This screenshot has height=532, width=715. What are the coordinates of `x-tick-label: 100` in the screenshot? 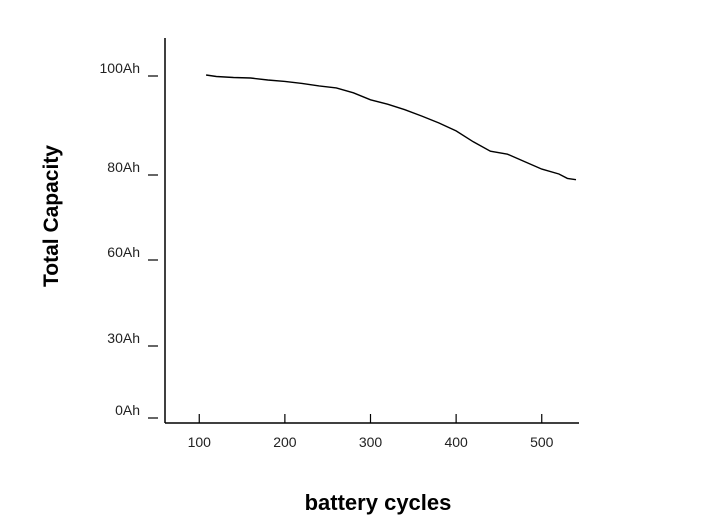 It's located at (200, 442).